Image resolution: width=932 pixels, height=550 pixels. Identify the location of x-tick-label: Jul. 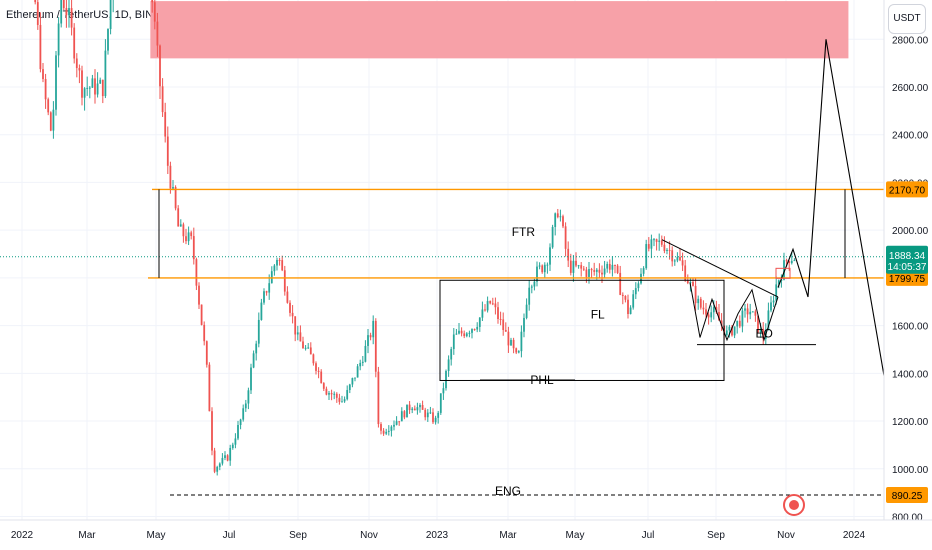
(648, 535).